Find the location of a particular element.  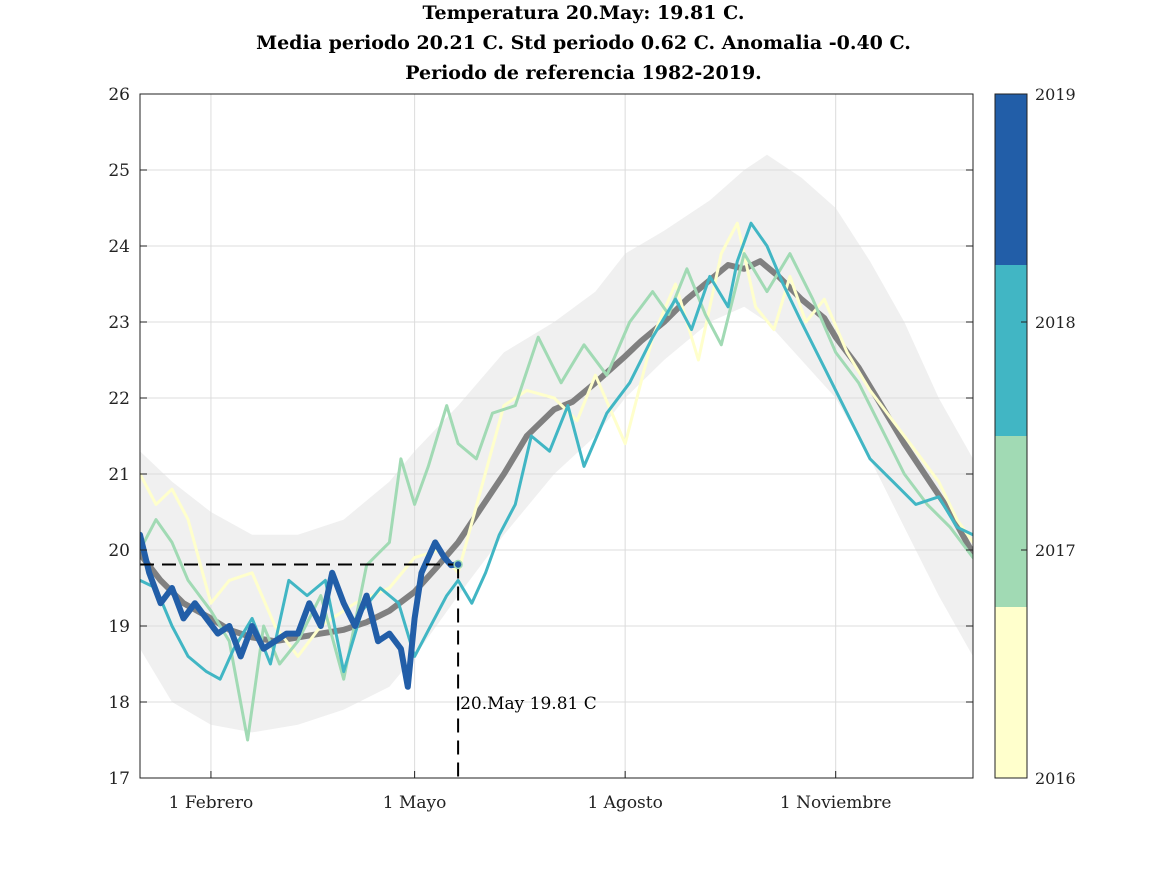

y-tick-label: 19 is located at coordinates (119, 627).